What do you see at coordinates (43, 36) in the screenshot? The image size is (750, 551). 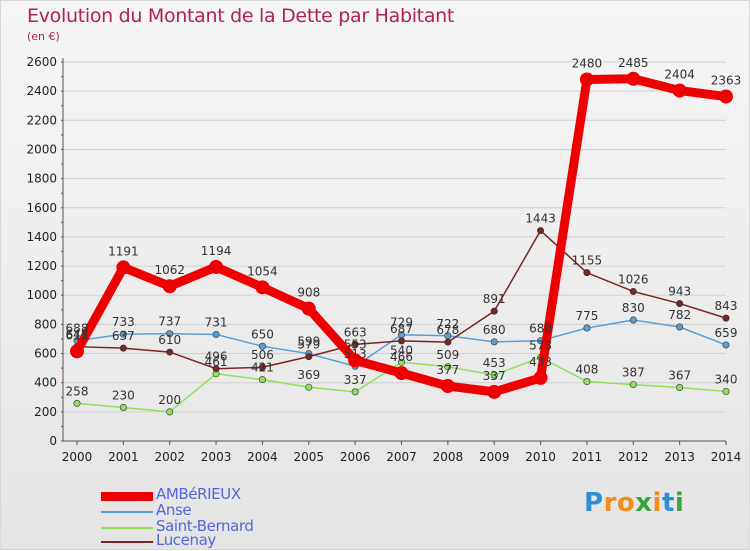 I see `chart-subtitle: (en €)` at bounding box center [43, 36].